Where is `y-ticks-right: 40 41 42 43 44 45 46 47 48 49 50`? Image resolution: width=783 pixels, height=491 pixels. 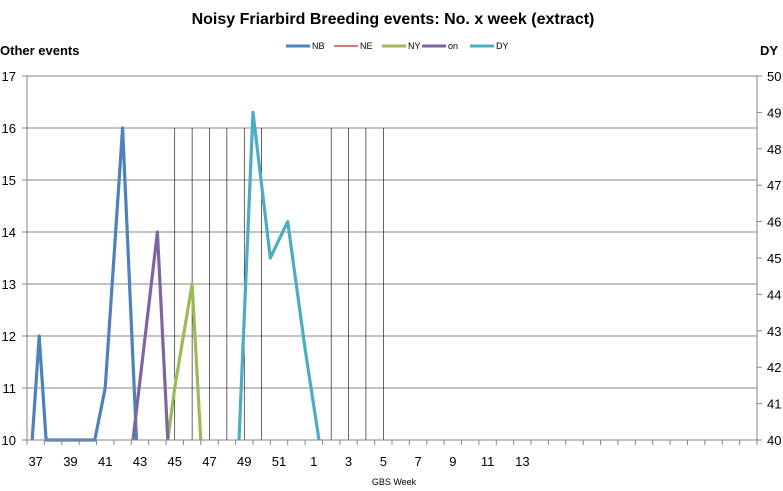 y-ticks-right: 40 41 42 43 44 45 46 47 48 49 50 is located at coordinates (769, 258).